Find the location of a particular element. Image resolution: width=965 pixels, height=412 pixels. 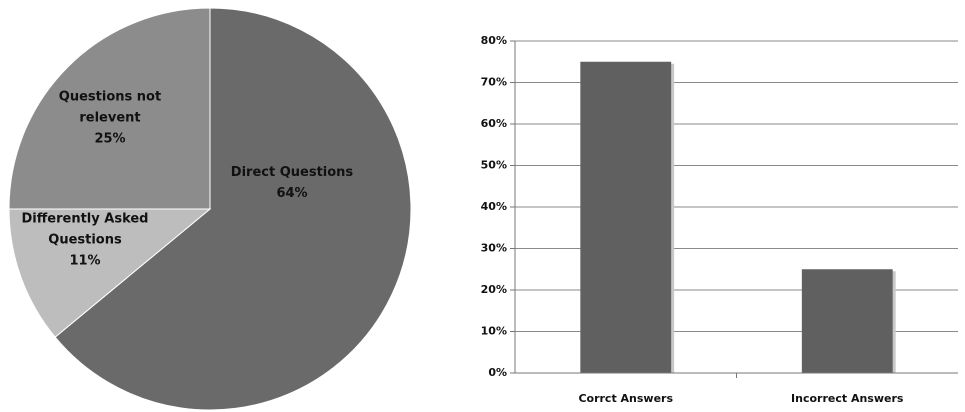

x-axis-category-labels: Corrct Answers Incorrect Answers is located at coordinates (740, 398).